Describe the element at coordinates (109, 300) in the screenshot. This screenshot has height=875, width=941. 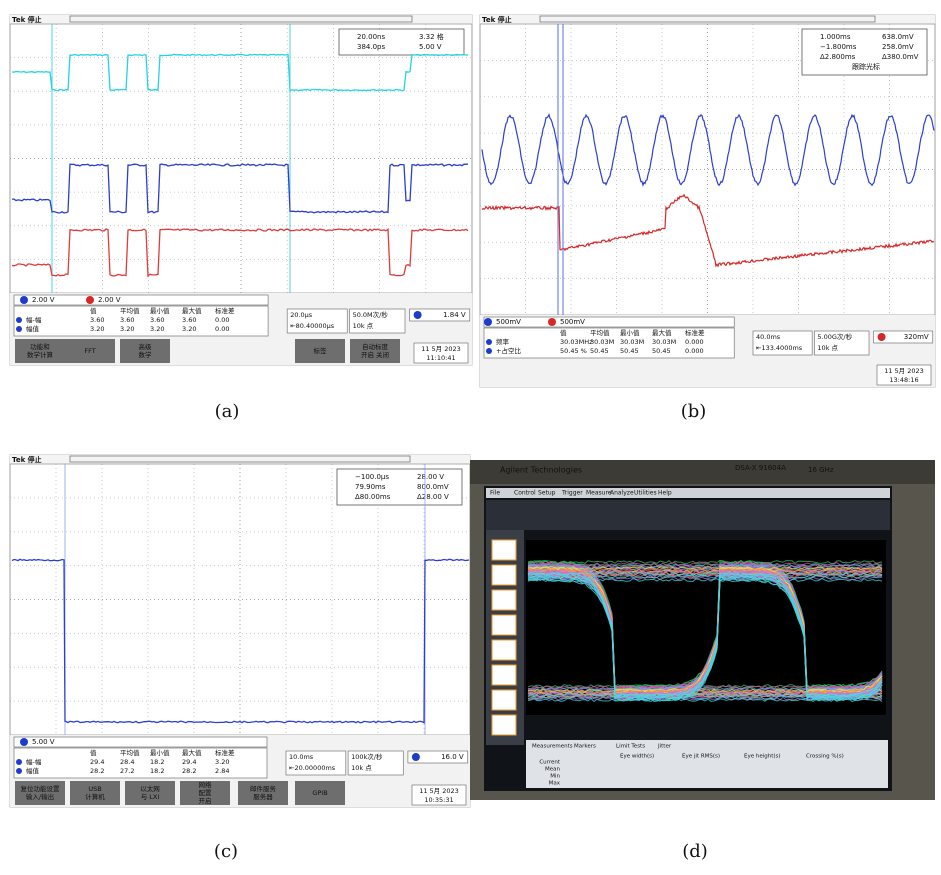
I see `label: 2.00 V` at that location.